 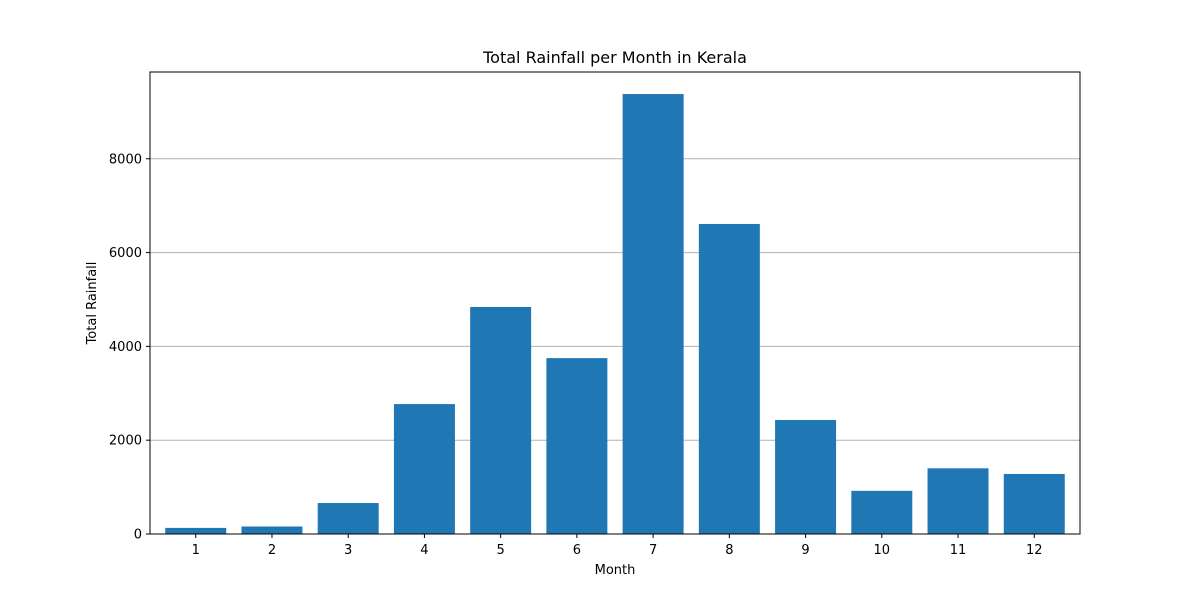 What do you see at coordinates (653, 550) in the screenshot?
I see `x-tick-label: 7` at bounding box center [653, 550].